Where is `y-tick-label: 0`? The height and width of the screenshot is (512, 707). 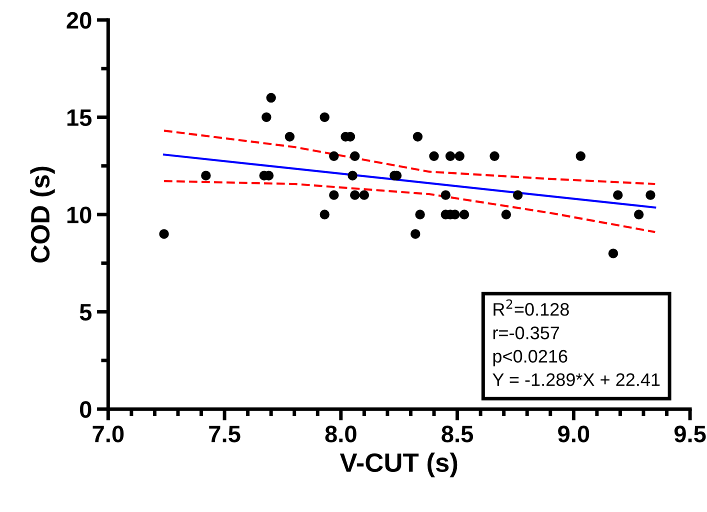
y-tick-label: 0 is located at coordinates (86, 409).